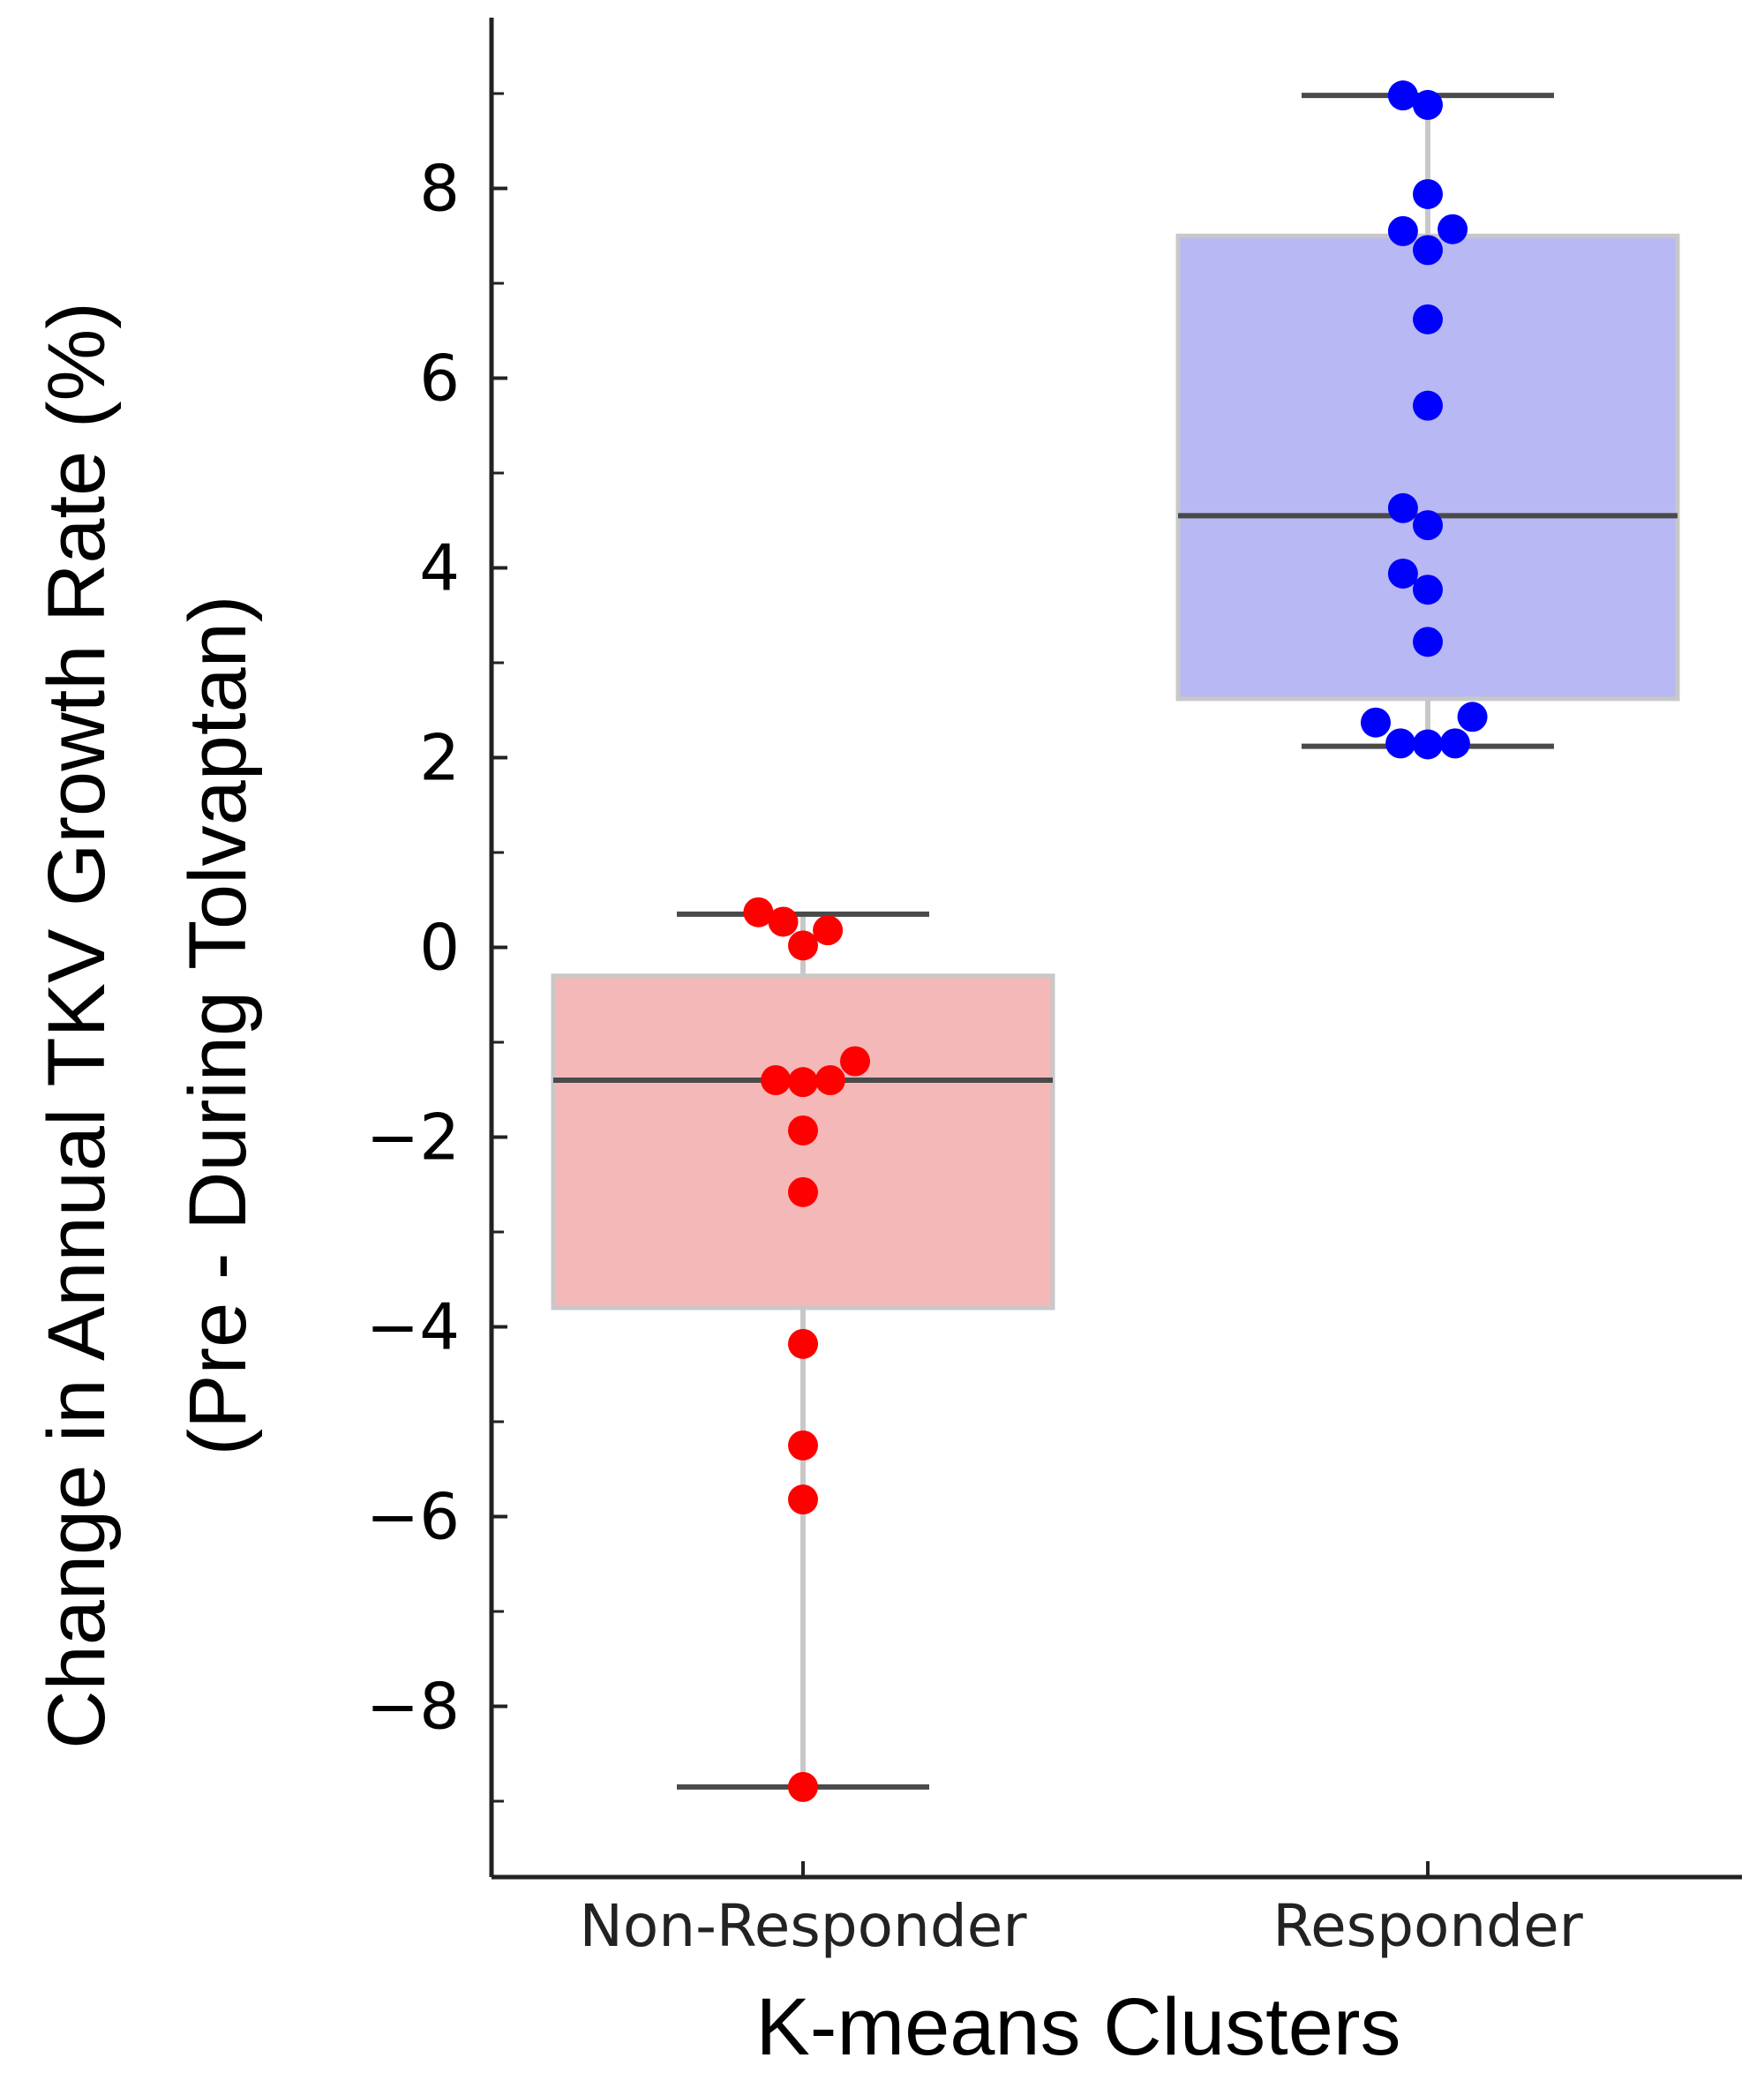  Describe the element at coordinates (803, 1926) in the screenshot. I see `x-tick-label: Non-Responder` at that location.